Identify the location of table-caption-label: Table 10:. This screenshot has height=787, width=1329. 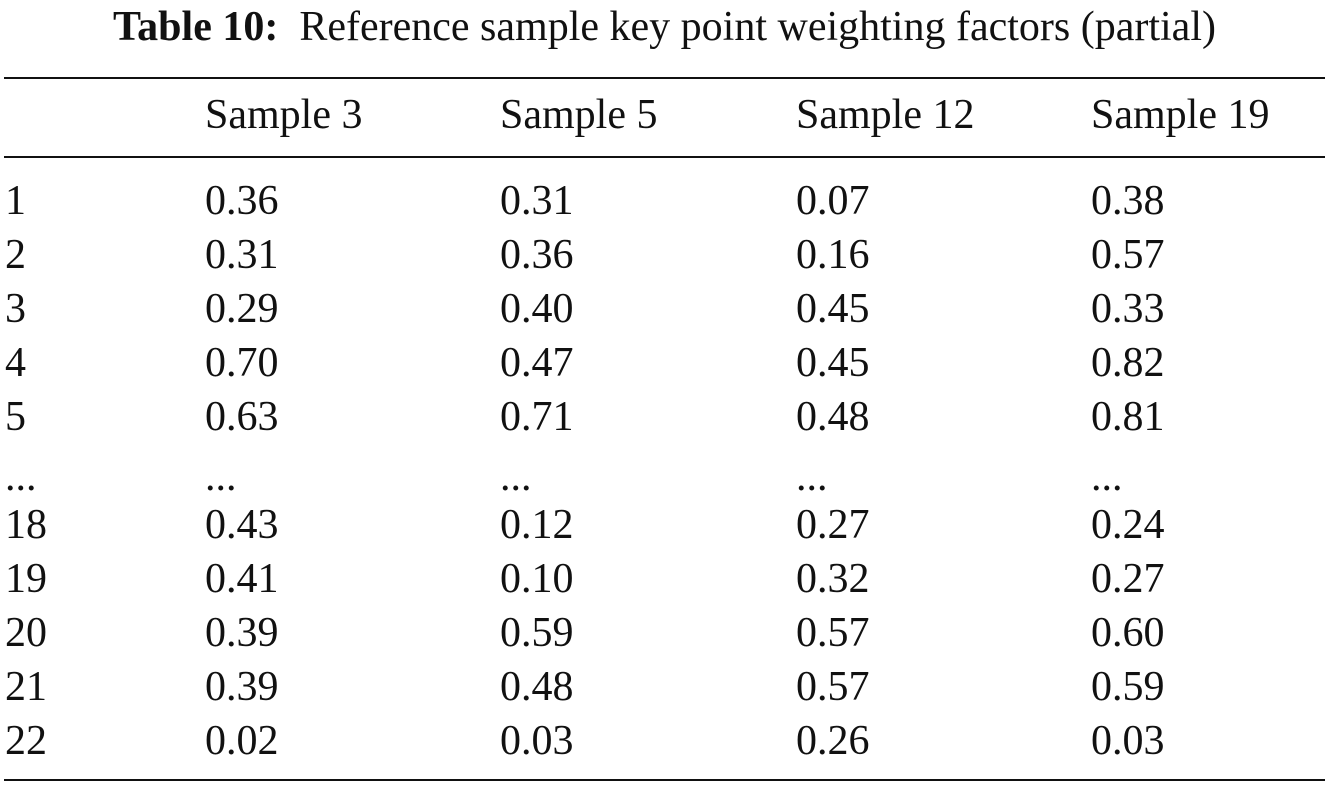
(196, 27).